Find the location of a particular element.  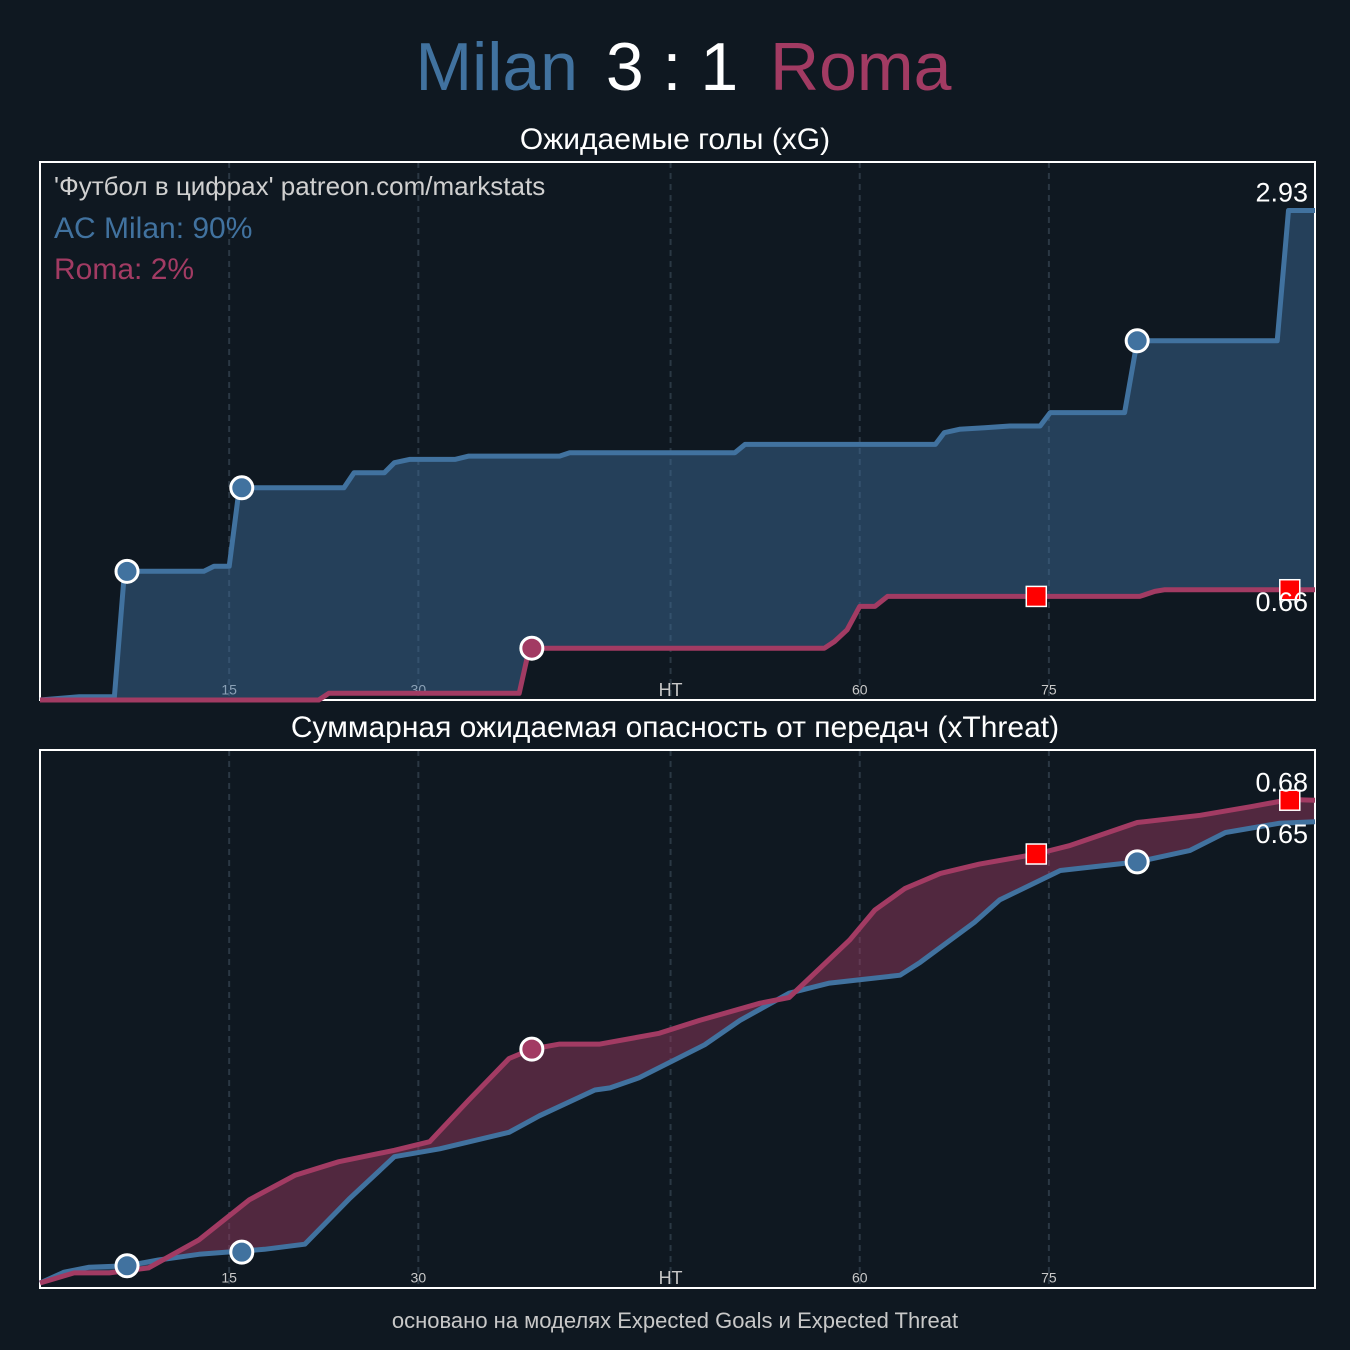

end-value-label: 0.66 is located at coordinates (1281, 602).